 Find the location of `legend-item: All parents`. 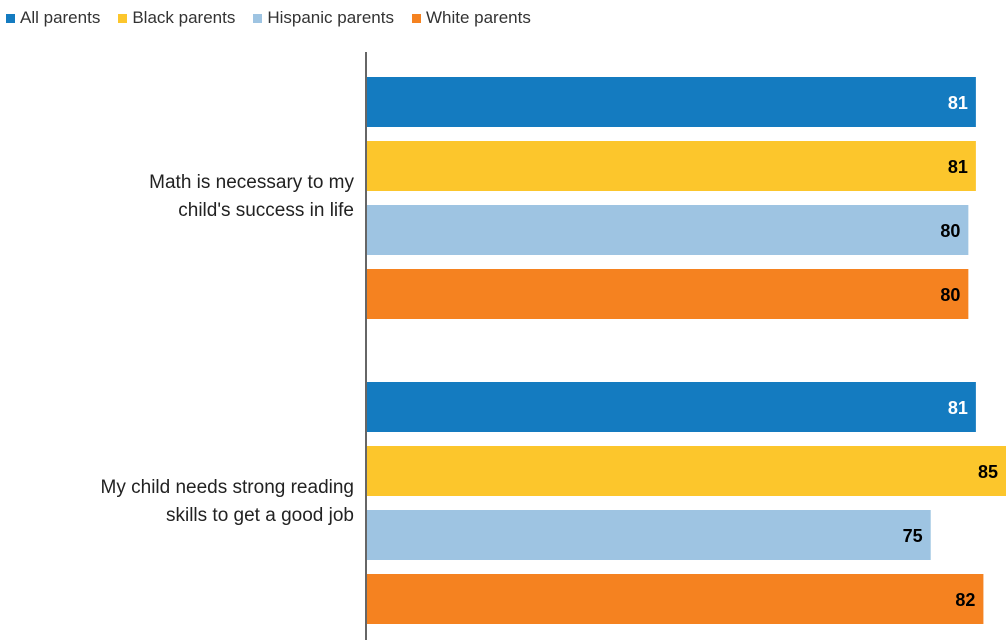

legend-item: All parents is located at coordinates (53, 18).